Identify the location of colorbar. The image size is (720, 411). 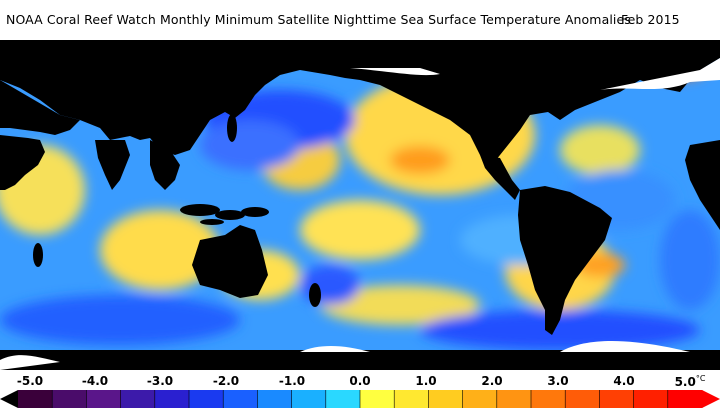
(360, 399).